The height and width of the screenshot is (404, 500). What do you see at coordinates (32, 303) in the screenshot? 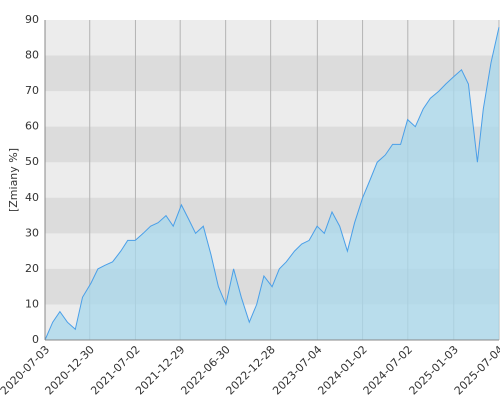
I see `y-tick-label: 10` at bounding box center [32, 303].